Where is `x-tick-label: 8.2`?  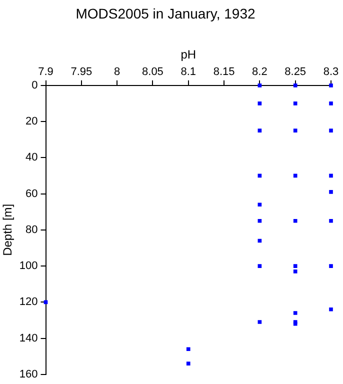 x-tick-label: 8.2 is located at coordinates (260, 72).